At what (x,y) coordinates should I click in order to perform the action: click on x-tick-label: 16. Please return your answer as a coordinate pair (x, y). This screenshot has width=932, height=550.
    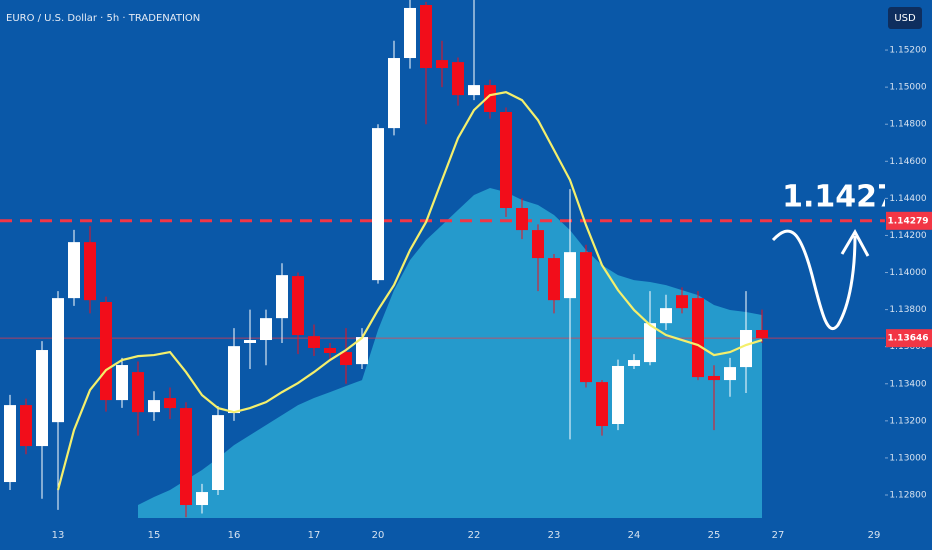
    Looking at the image, I should click on (234, 535).